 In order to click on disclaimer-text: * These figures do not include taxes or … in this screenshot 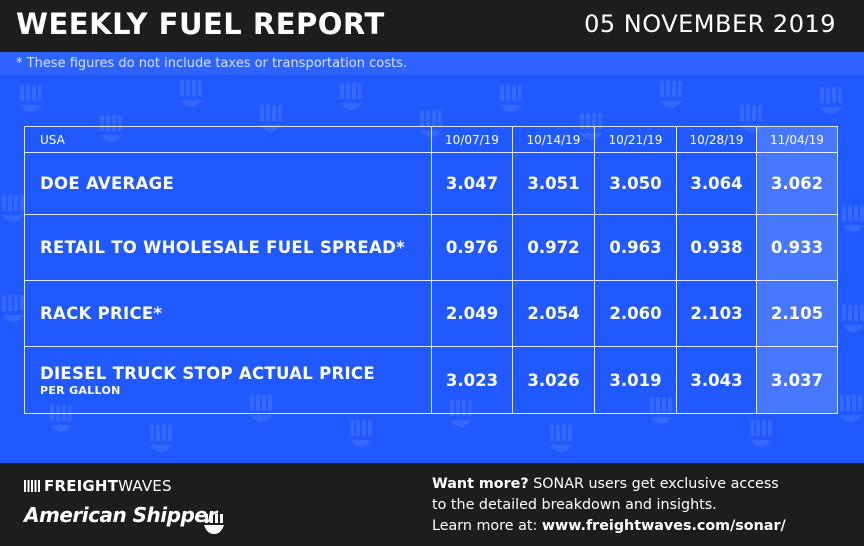, I will do `click(211, 63)`.